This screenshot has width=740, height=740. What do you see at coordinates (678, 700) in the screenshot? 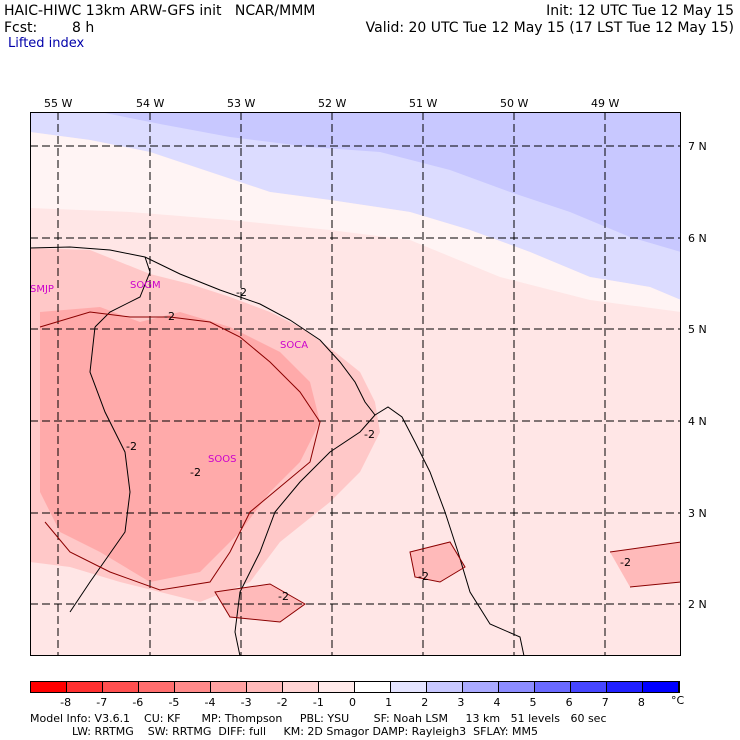
I see `colorbar-unit: °C` at bounding box center [678, 700].